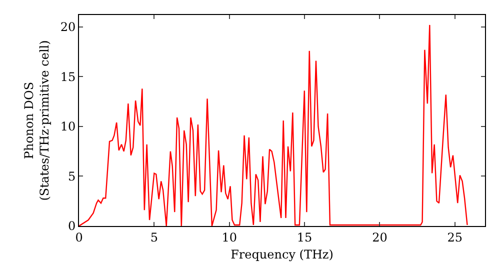 This screenshot has width=500, height=280. Describe the element at coordinates (380, 237) in the screenshot. I see `x-tick-label: 20` at that location.